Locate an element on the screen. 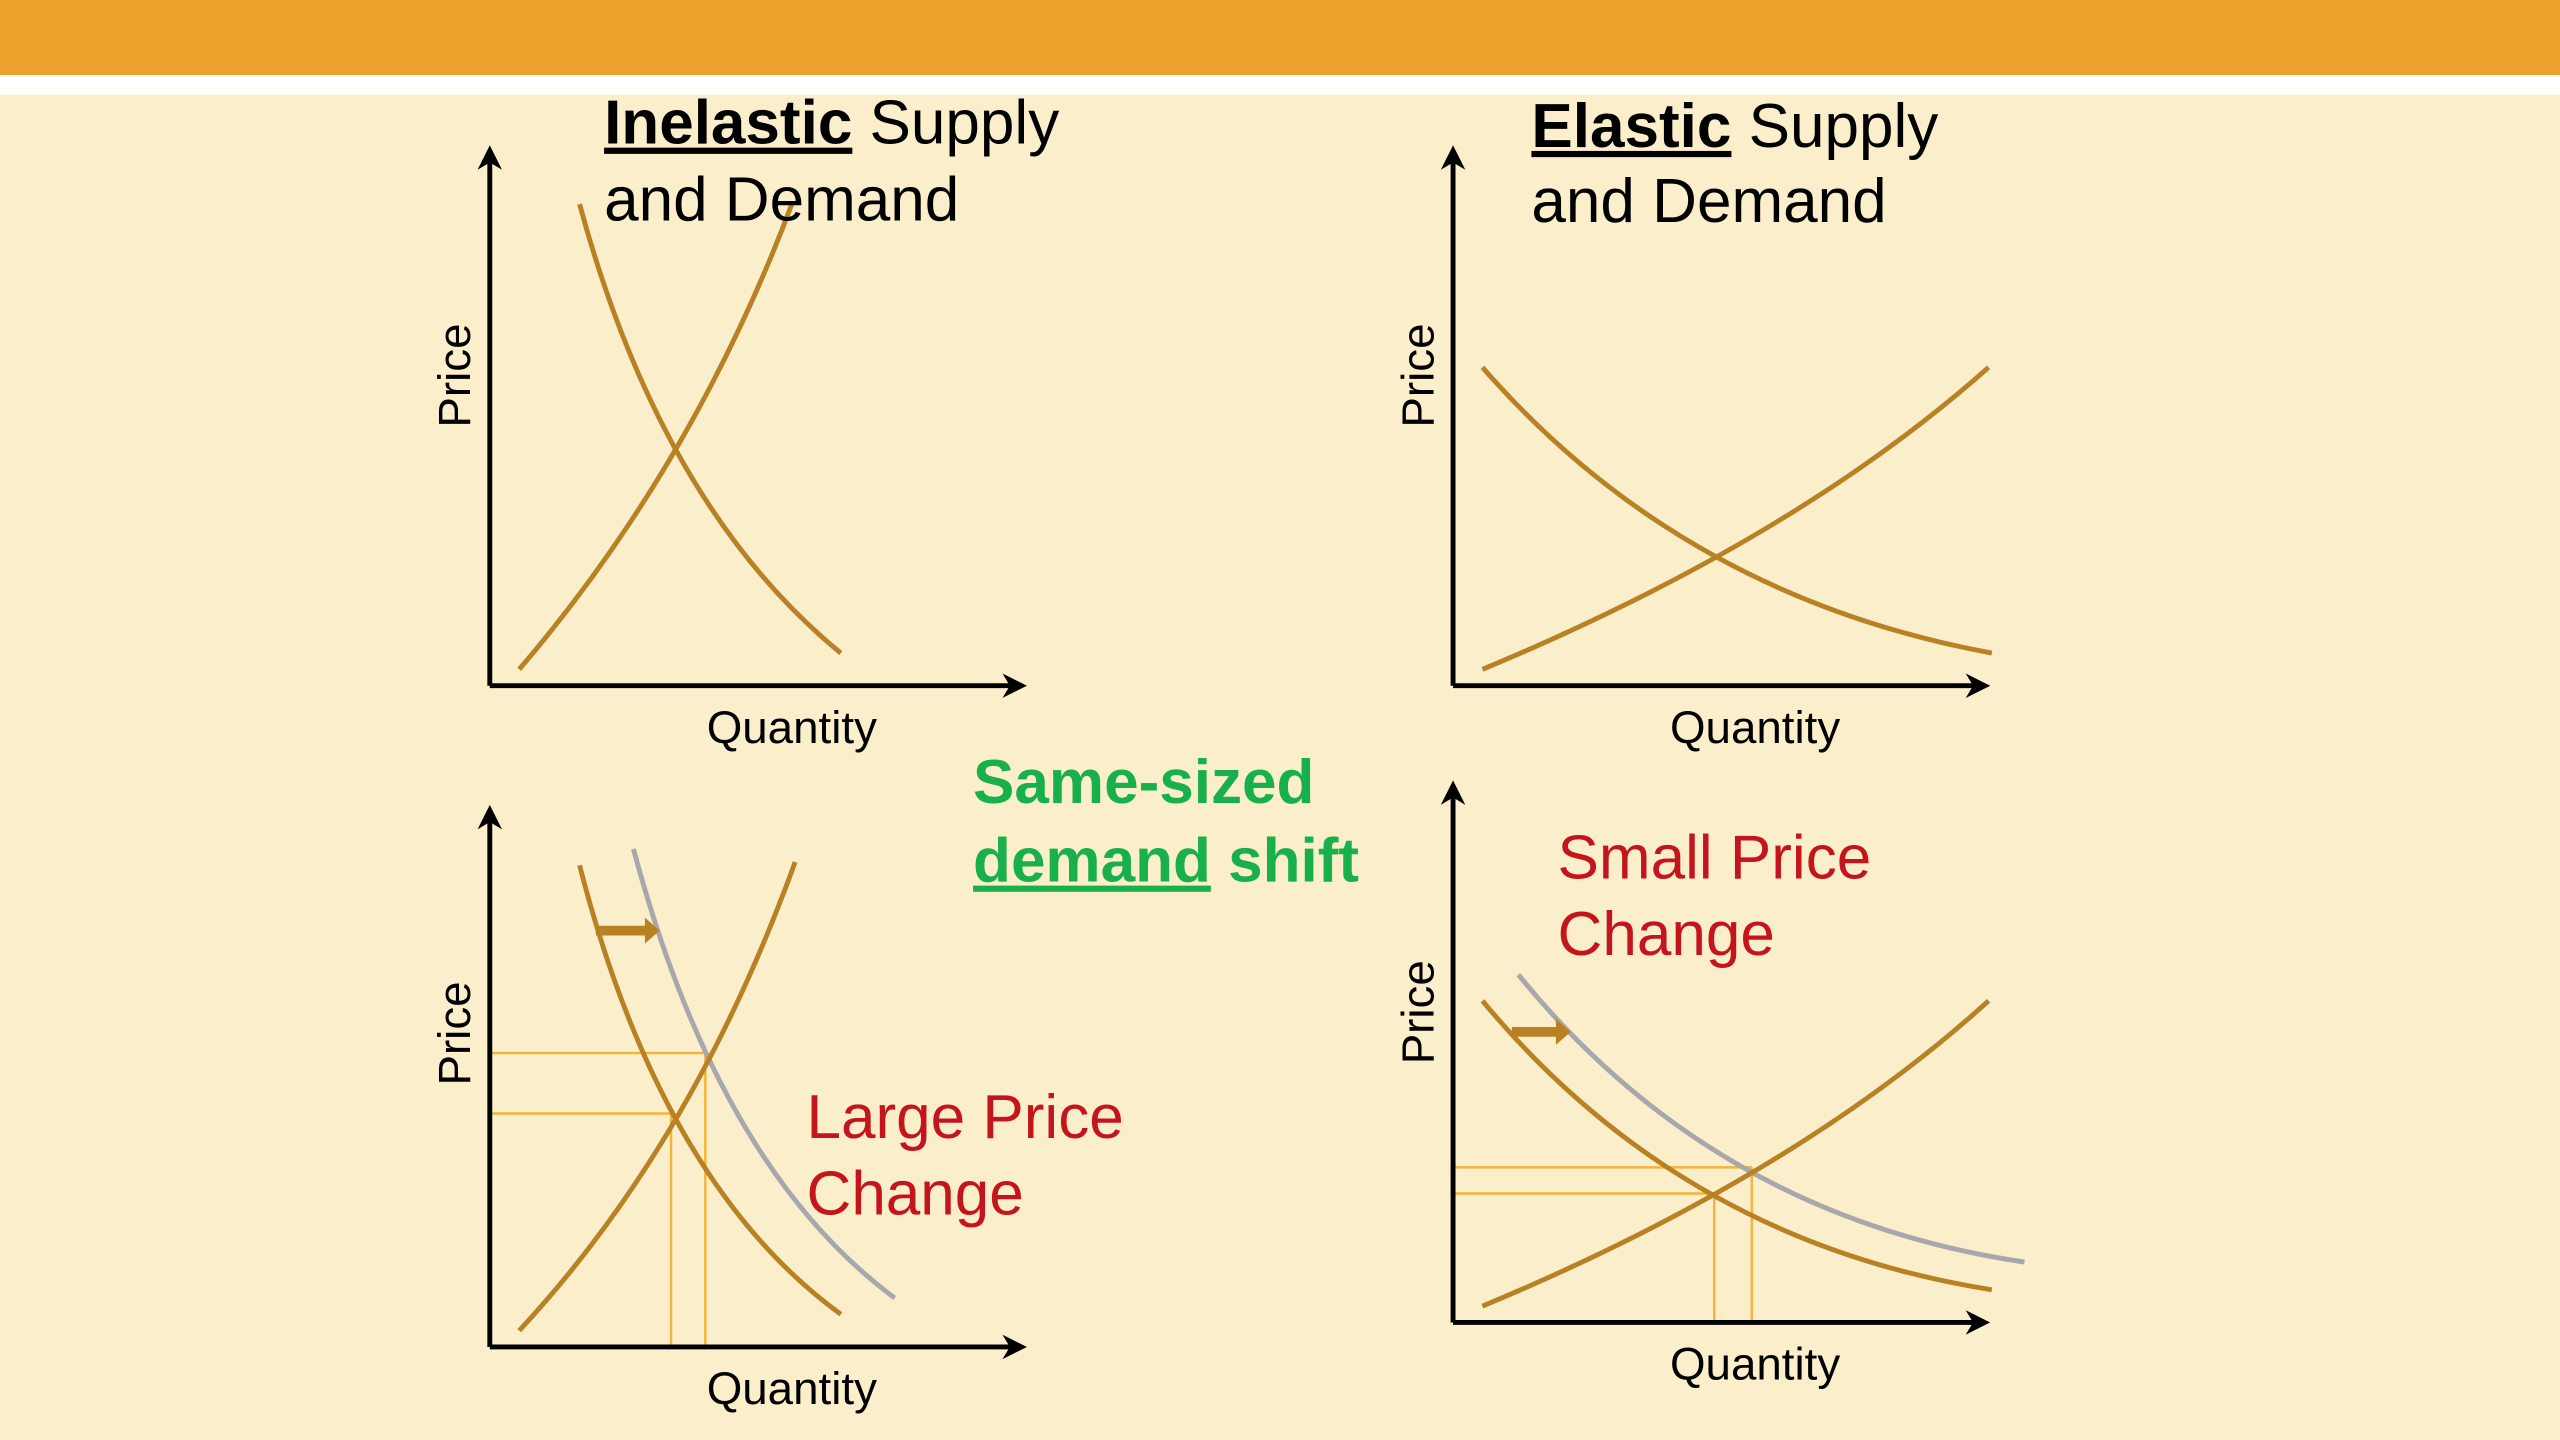 This screenshot has height=1440, width=2560. panel-title: Inelastic Supply is located at coordinates (831, 123).